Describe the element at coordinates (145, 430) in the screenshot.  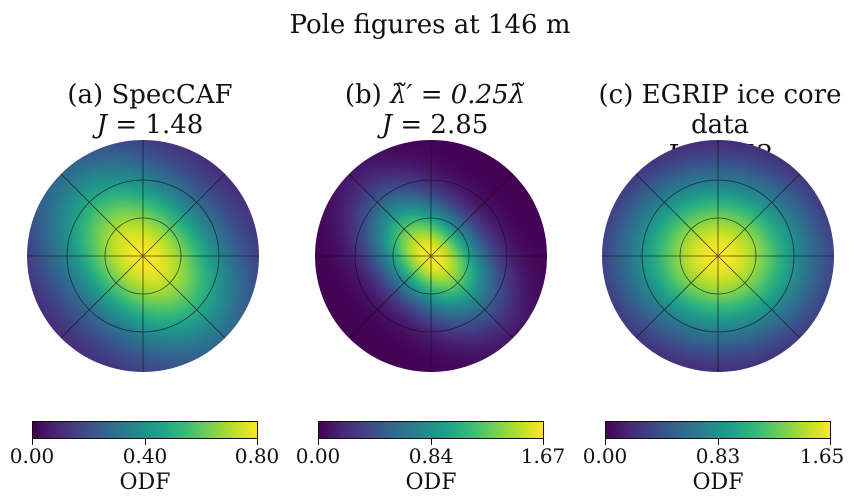
I see `colorbar-a` at that location.